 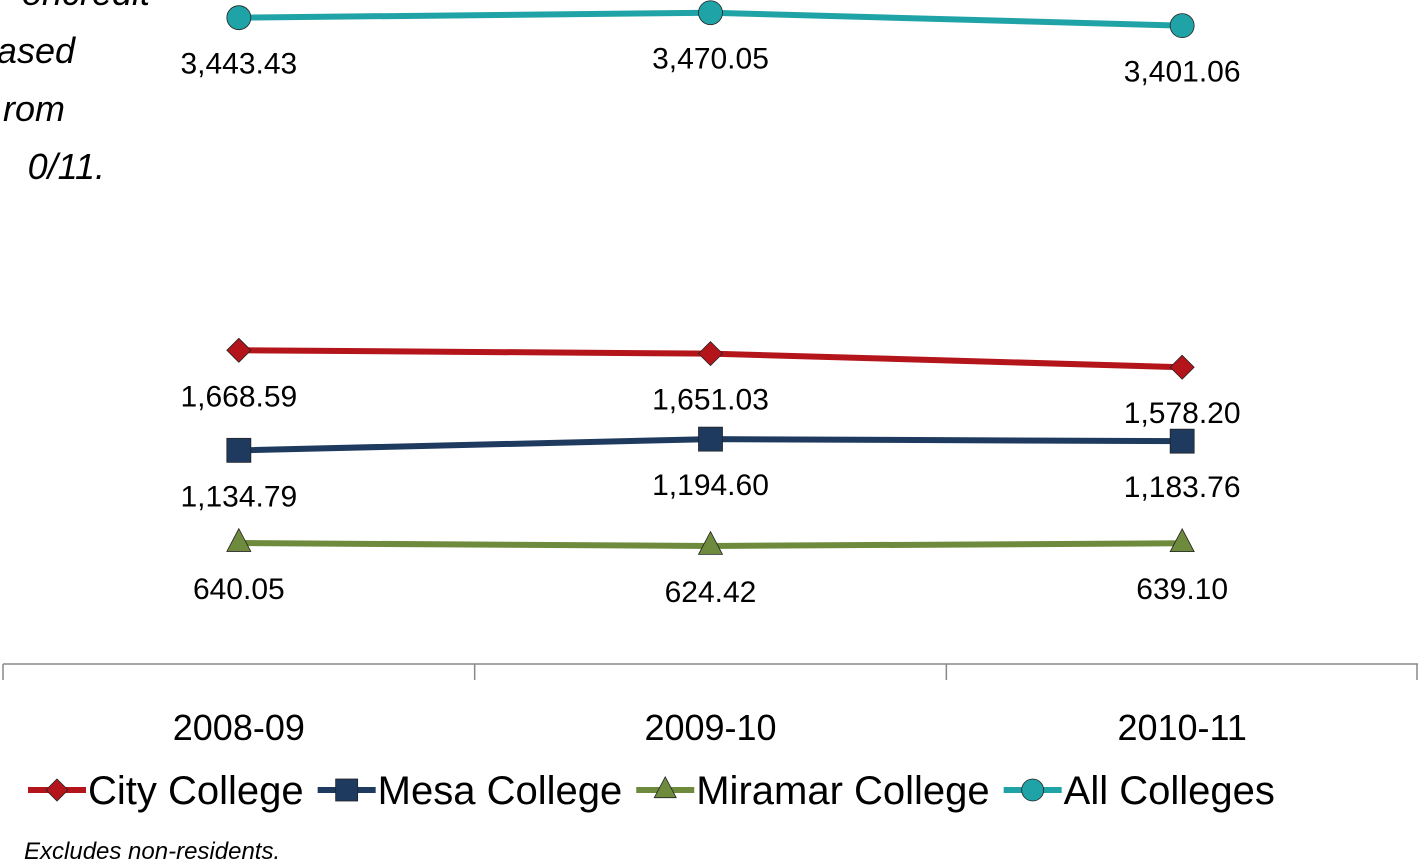 What do you see at coordinates (238, 496) in the screenshot?
I see `value-label: 1,134.79` at bounding box center [238, 496].